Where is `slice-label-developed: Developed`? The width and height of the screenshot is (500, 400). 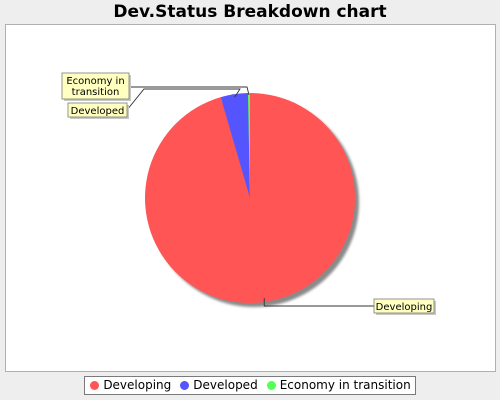 slice-label-developed: Developed is located at coordinates (98, 110).